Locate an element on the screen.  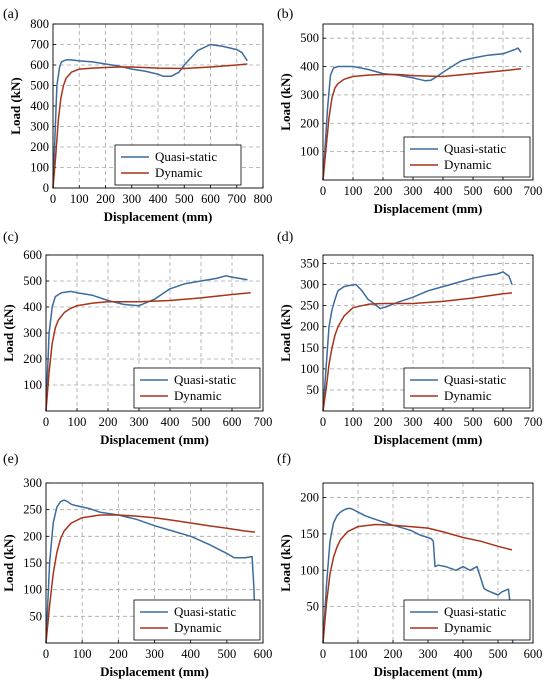
x-tick-label: 800 is located at coordinates (263, 199).